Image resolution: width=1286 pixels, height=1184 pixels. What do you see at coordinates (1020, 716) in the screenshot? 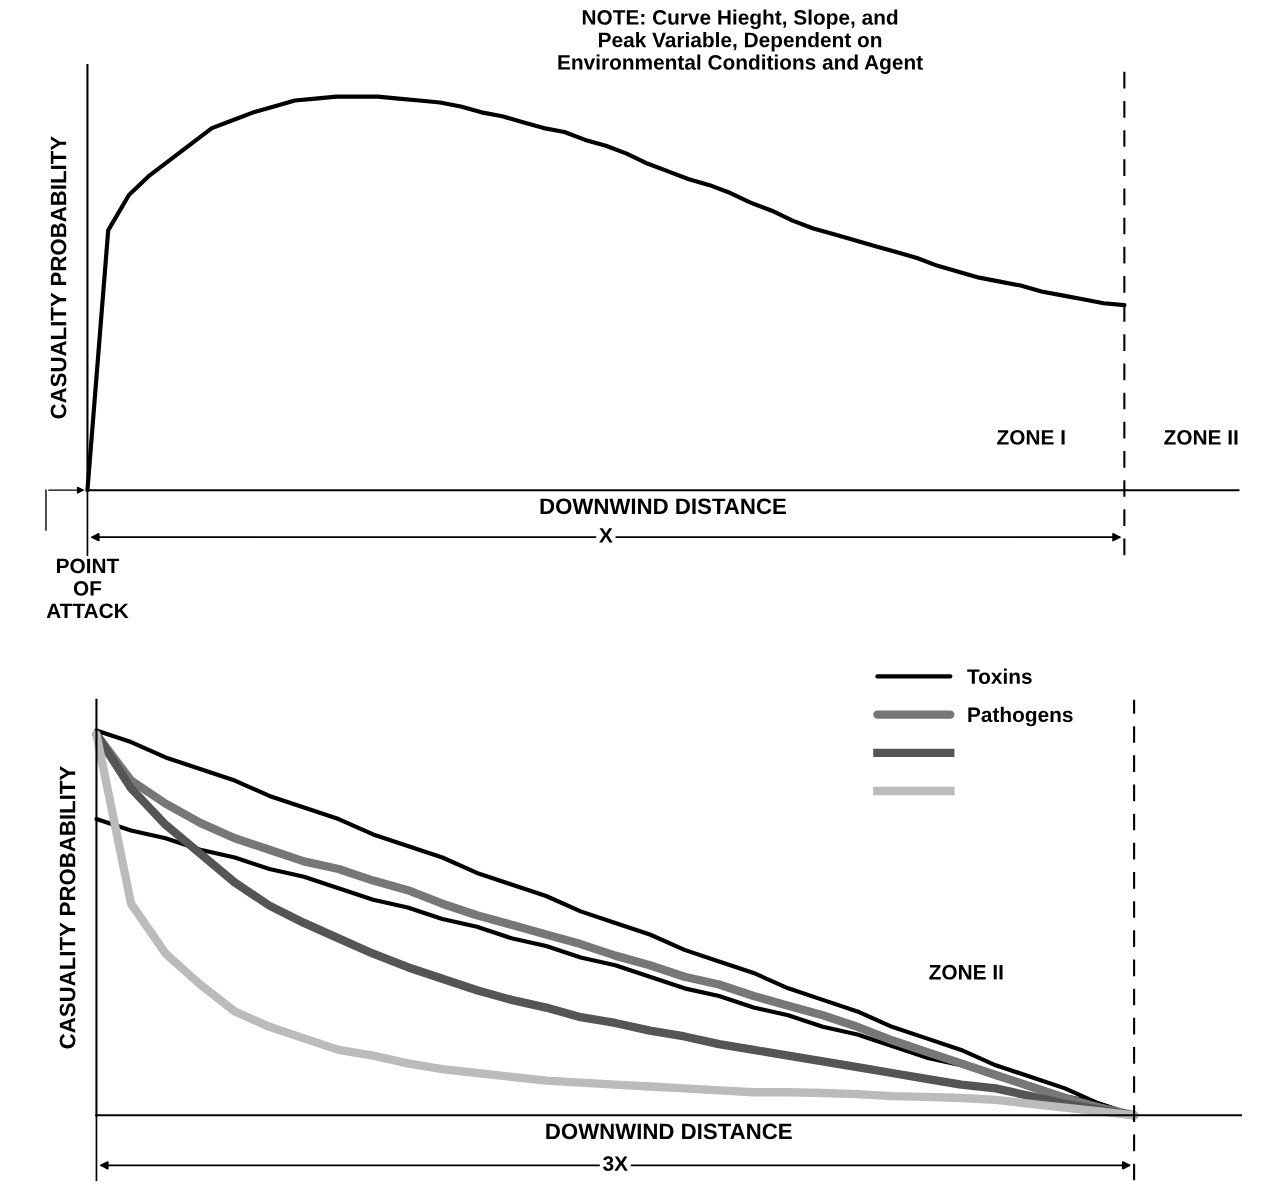
I see `legend-label: Pathogens` at bounding box center [1020, 716].